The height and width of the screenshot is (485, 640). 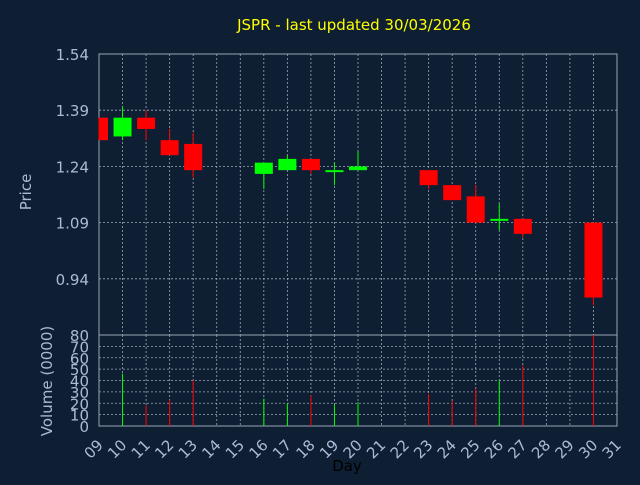 I want to click on volume-tick-label: 70, so click(x=79, y=347).